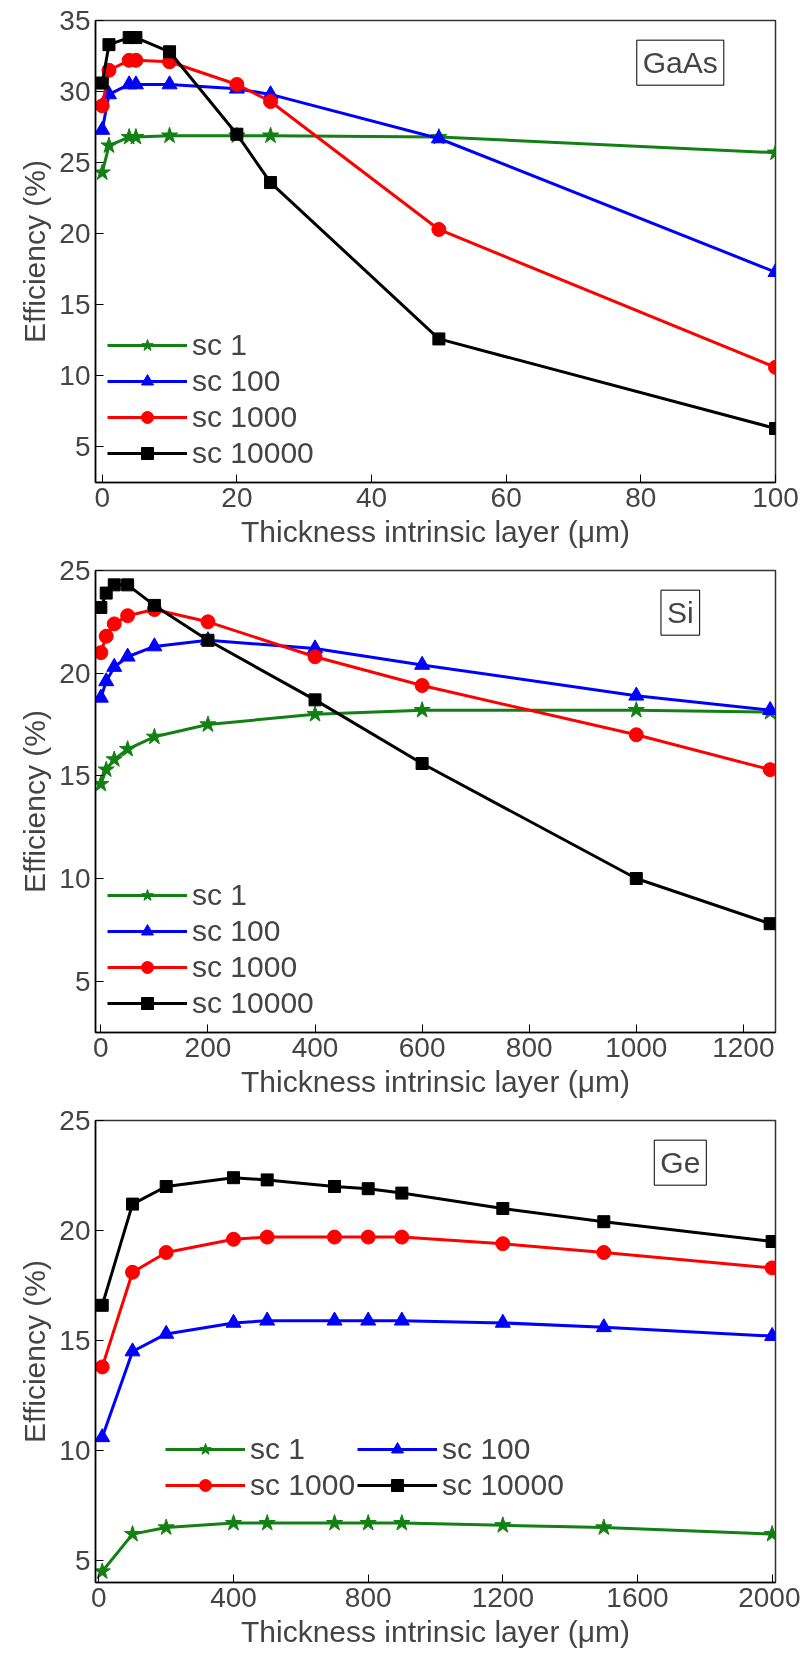 This screenshot has width=803, height=1670. Describe the element at coordinates (637, 1597) in the screenshot. I see `x-tick-label: 1600` at that location.